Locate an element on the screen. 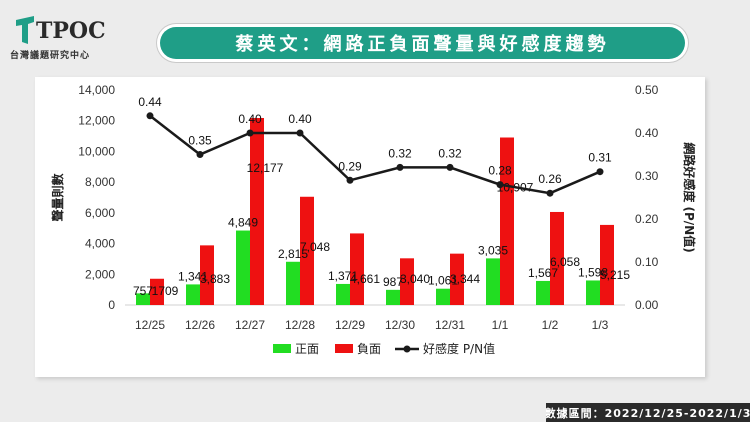  bar-negative-label: 1709 is located at coordinates (165, 291).